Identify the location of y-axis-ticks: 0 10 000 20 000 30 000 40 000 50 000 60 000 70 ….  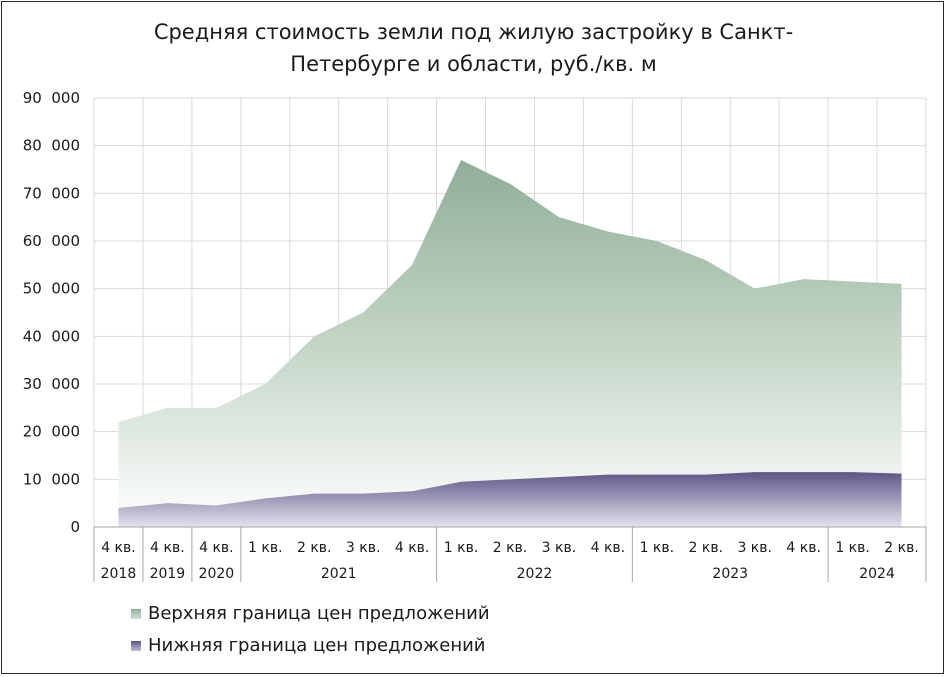
(51, 312).